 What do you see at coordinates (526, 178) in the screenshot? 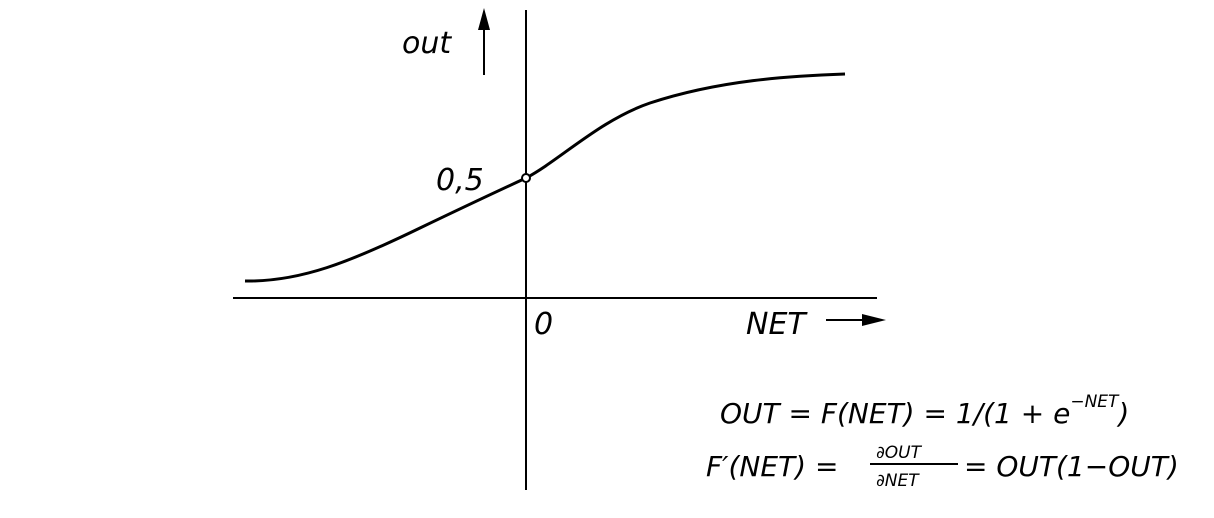
I see `midpoint` at bounding box center [526, 178].